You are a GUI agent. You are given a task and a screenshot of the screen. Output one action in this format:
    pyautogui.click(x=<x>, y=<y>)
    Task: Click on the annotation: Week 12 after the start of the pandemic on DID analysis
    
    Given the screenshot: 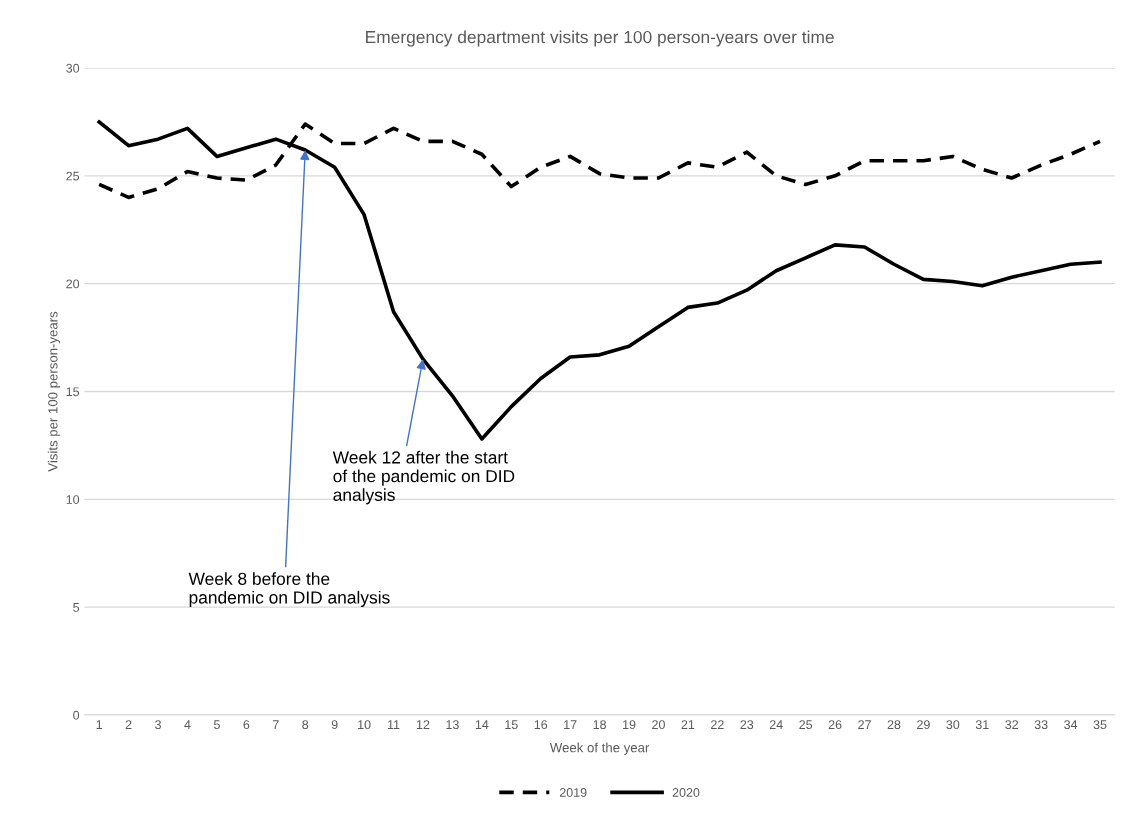 What is the action you would take?
    pyautogui.click(x=423, y=477)
    